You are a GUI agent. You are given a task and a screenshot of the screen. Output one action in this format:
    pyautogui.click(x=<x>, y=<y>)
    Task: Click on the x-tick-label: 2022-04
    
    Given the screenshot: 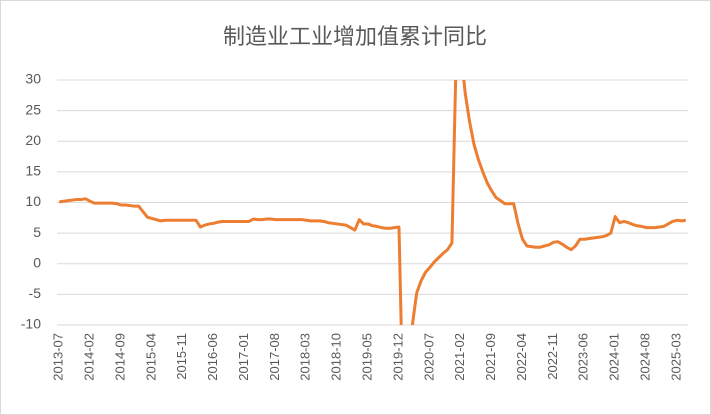 What is the action you would take?
    pyautogui.click(x=521, y=357)
    